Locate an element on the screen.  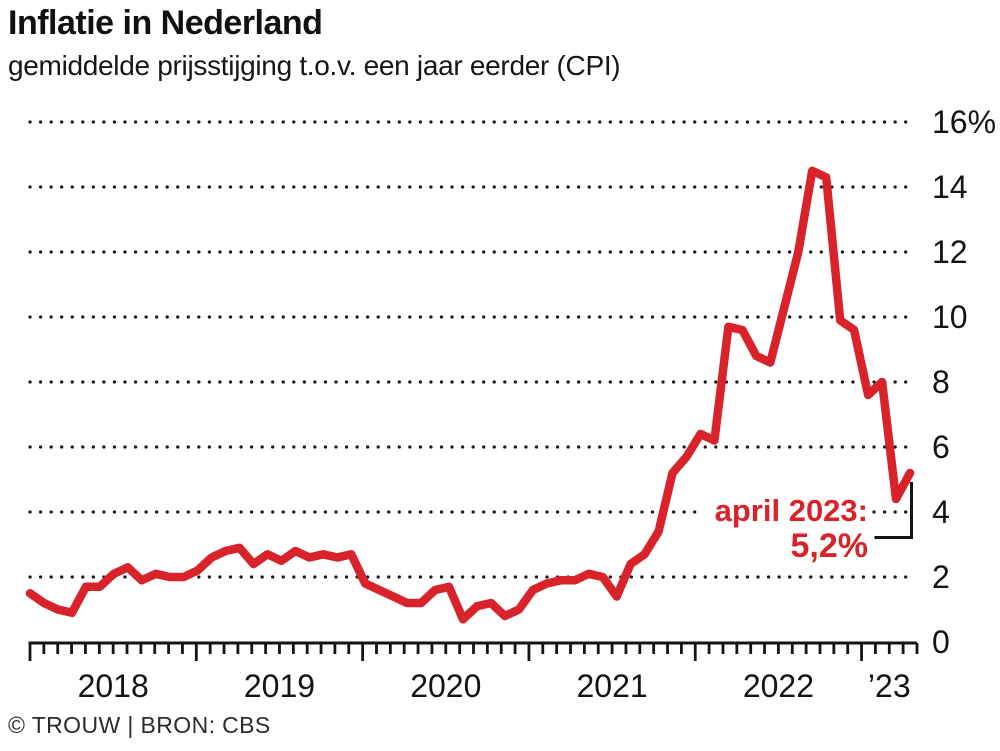
y-tick-label-12: 12 is located at coordinates (950, 252).